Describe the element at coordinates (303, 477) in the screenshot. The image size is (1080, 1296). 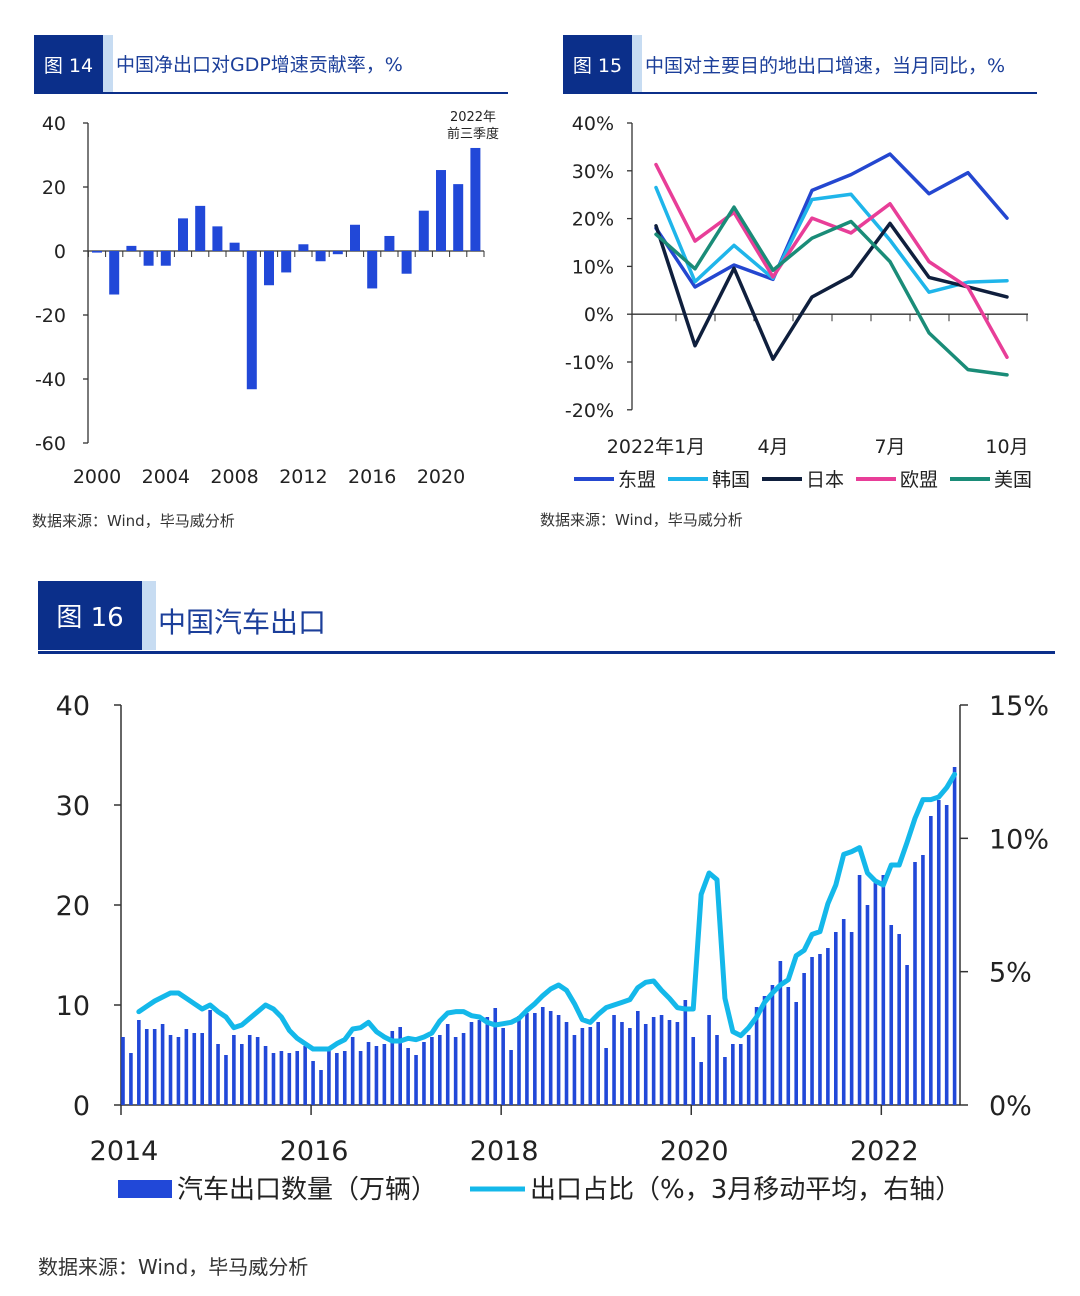
I see `fig14-x-tick-label: 2012` at that location.